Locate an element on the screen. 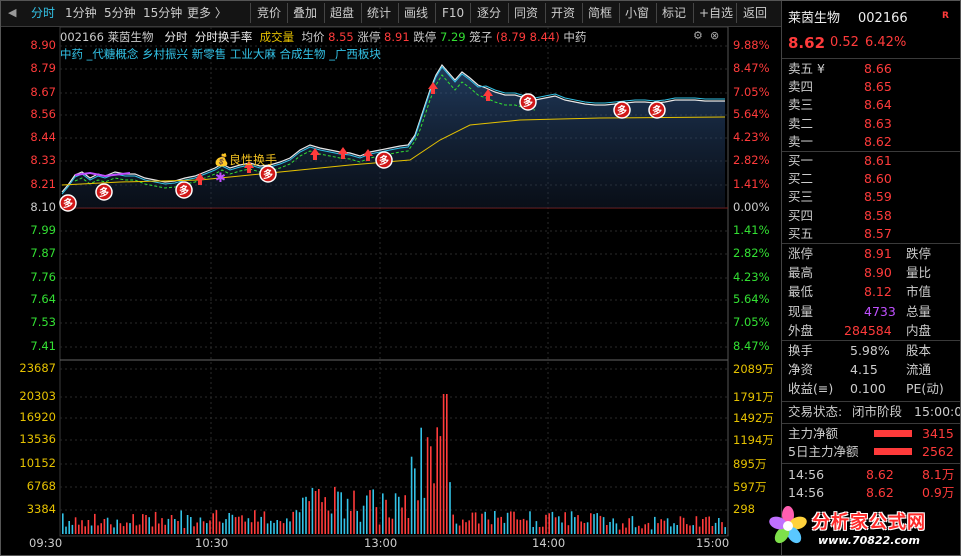 This screenshot has height=556, width=961. tick-time: 14:56 is located at coordinates (806, 474).